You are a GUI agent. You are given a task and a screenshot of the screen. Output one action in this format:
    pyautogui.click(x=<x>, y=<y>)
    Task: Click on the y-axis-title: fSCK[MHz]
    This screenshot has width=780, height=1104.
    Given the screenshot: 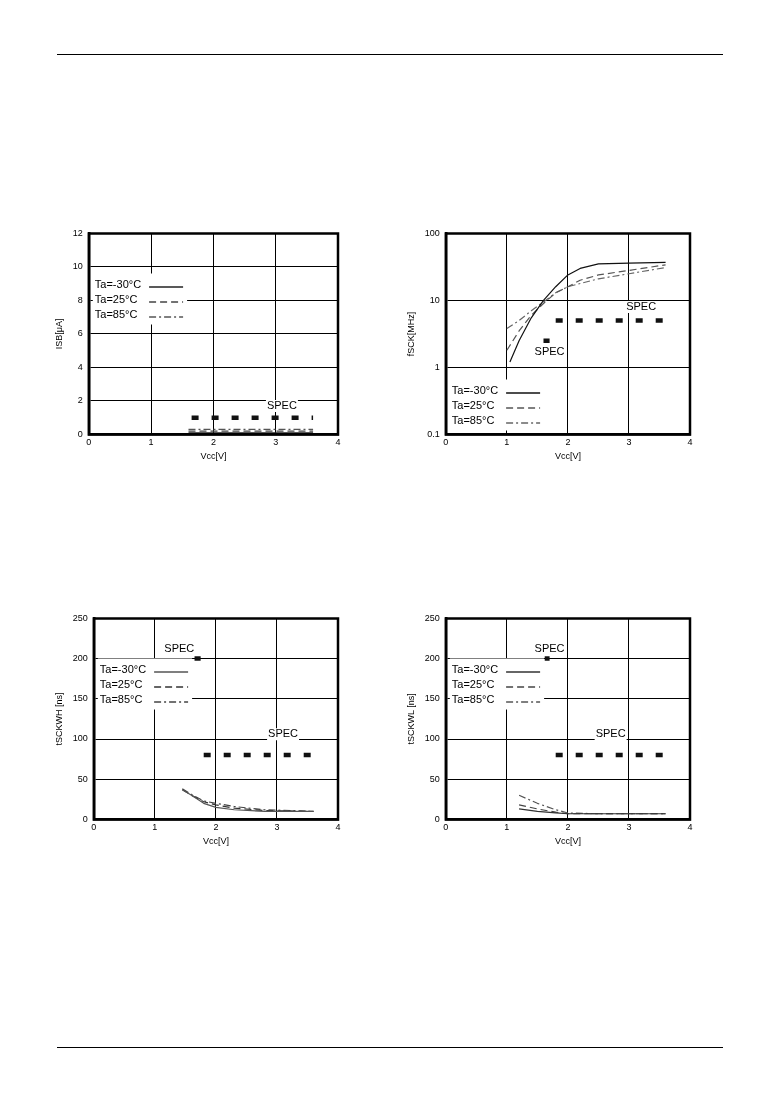 What is the action you would take?
    pyautogui.click(x=410, y=334)
    